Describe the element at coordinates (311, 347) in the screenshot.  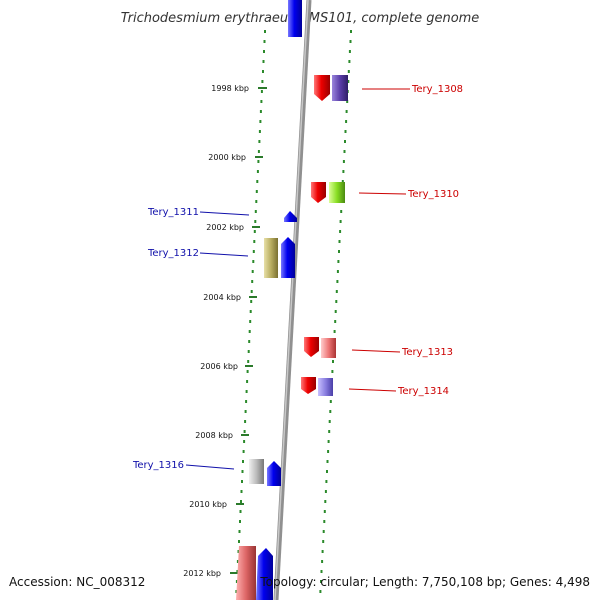
I see `gene-arrow-tery-1313-a` at that location.